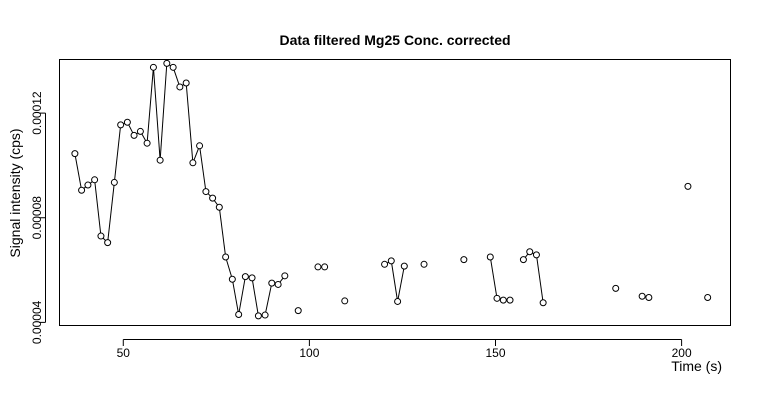  Describe the element at coordinates (696, 366) in the screenshot. I see `x-axis-label: Time (s)` at that location.